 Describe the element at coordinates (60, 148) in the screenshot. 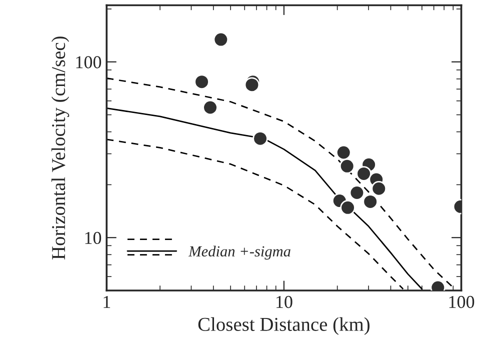

I see `y-axis-title: Horizontal Velocity (cm/sec)` at that location.